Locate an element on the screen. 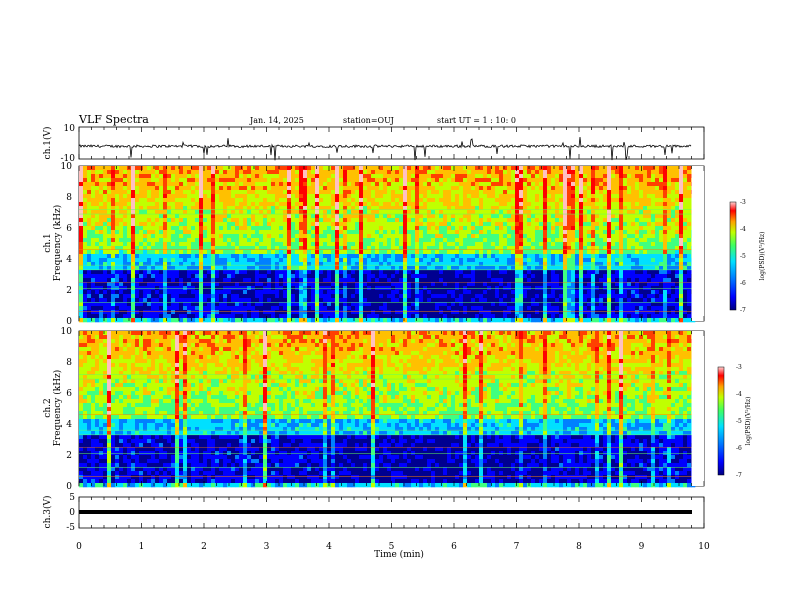 This screenshot has width=792, height=612. time-axis-title: Time (min) is located at coordinates (399, 554).